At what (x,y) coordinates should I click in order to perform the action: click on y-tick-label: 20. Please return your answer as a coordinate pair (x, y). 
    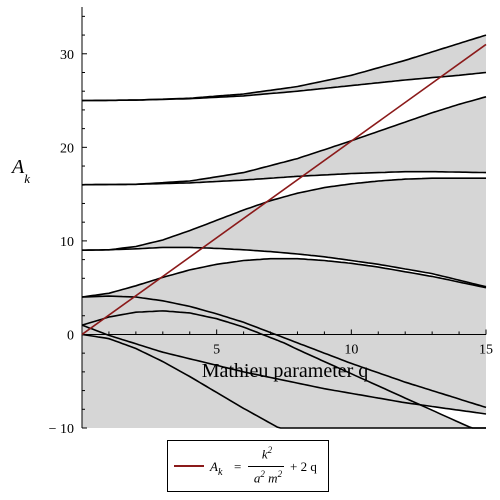
    Looking at the image, I should click on (67, 148).